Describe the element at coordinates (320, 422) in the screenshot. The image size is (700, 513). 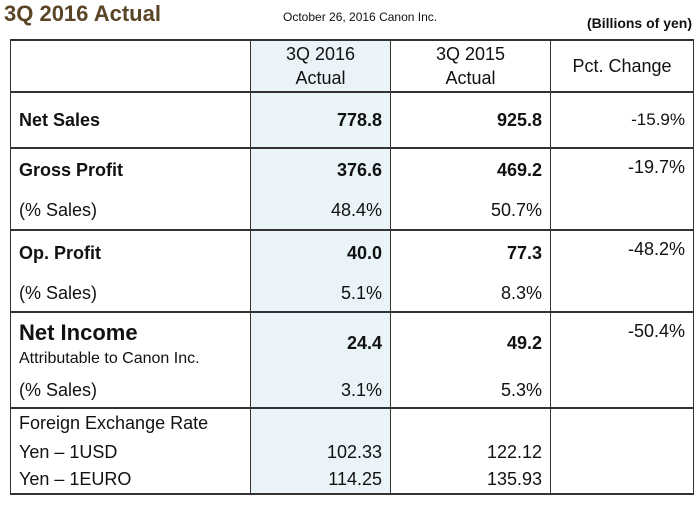
I see `fx-heading-blank-2016` at that location.